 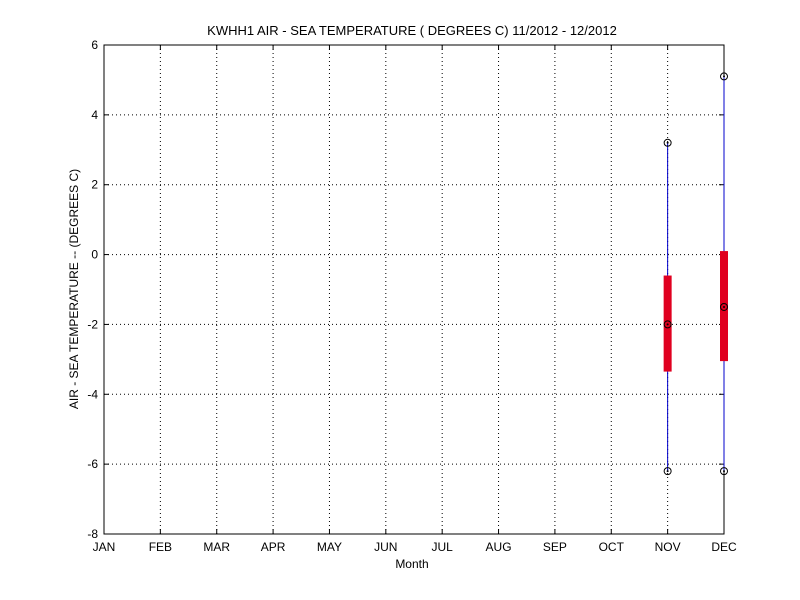 I want to click on x-tick-label: JAN, so click(x=104, y=547).